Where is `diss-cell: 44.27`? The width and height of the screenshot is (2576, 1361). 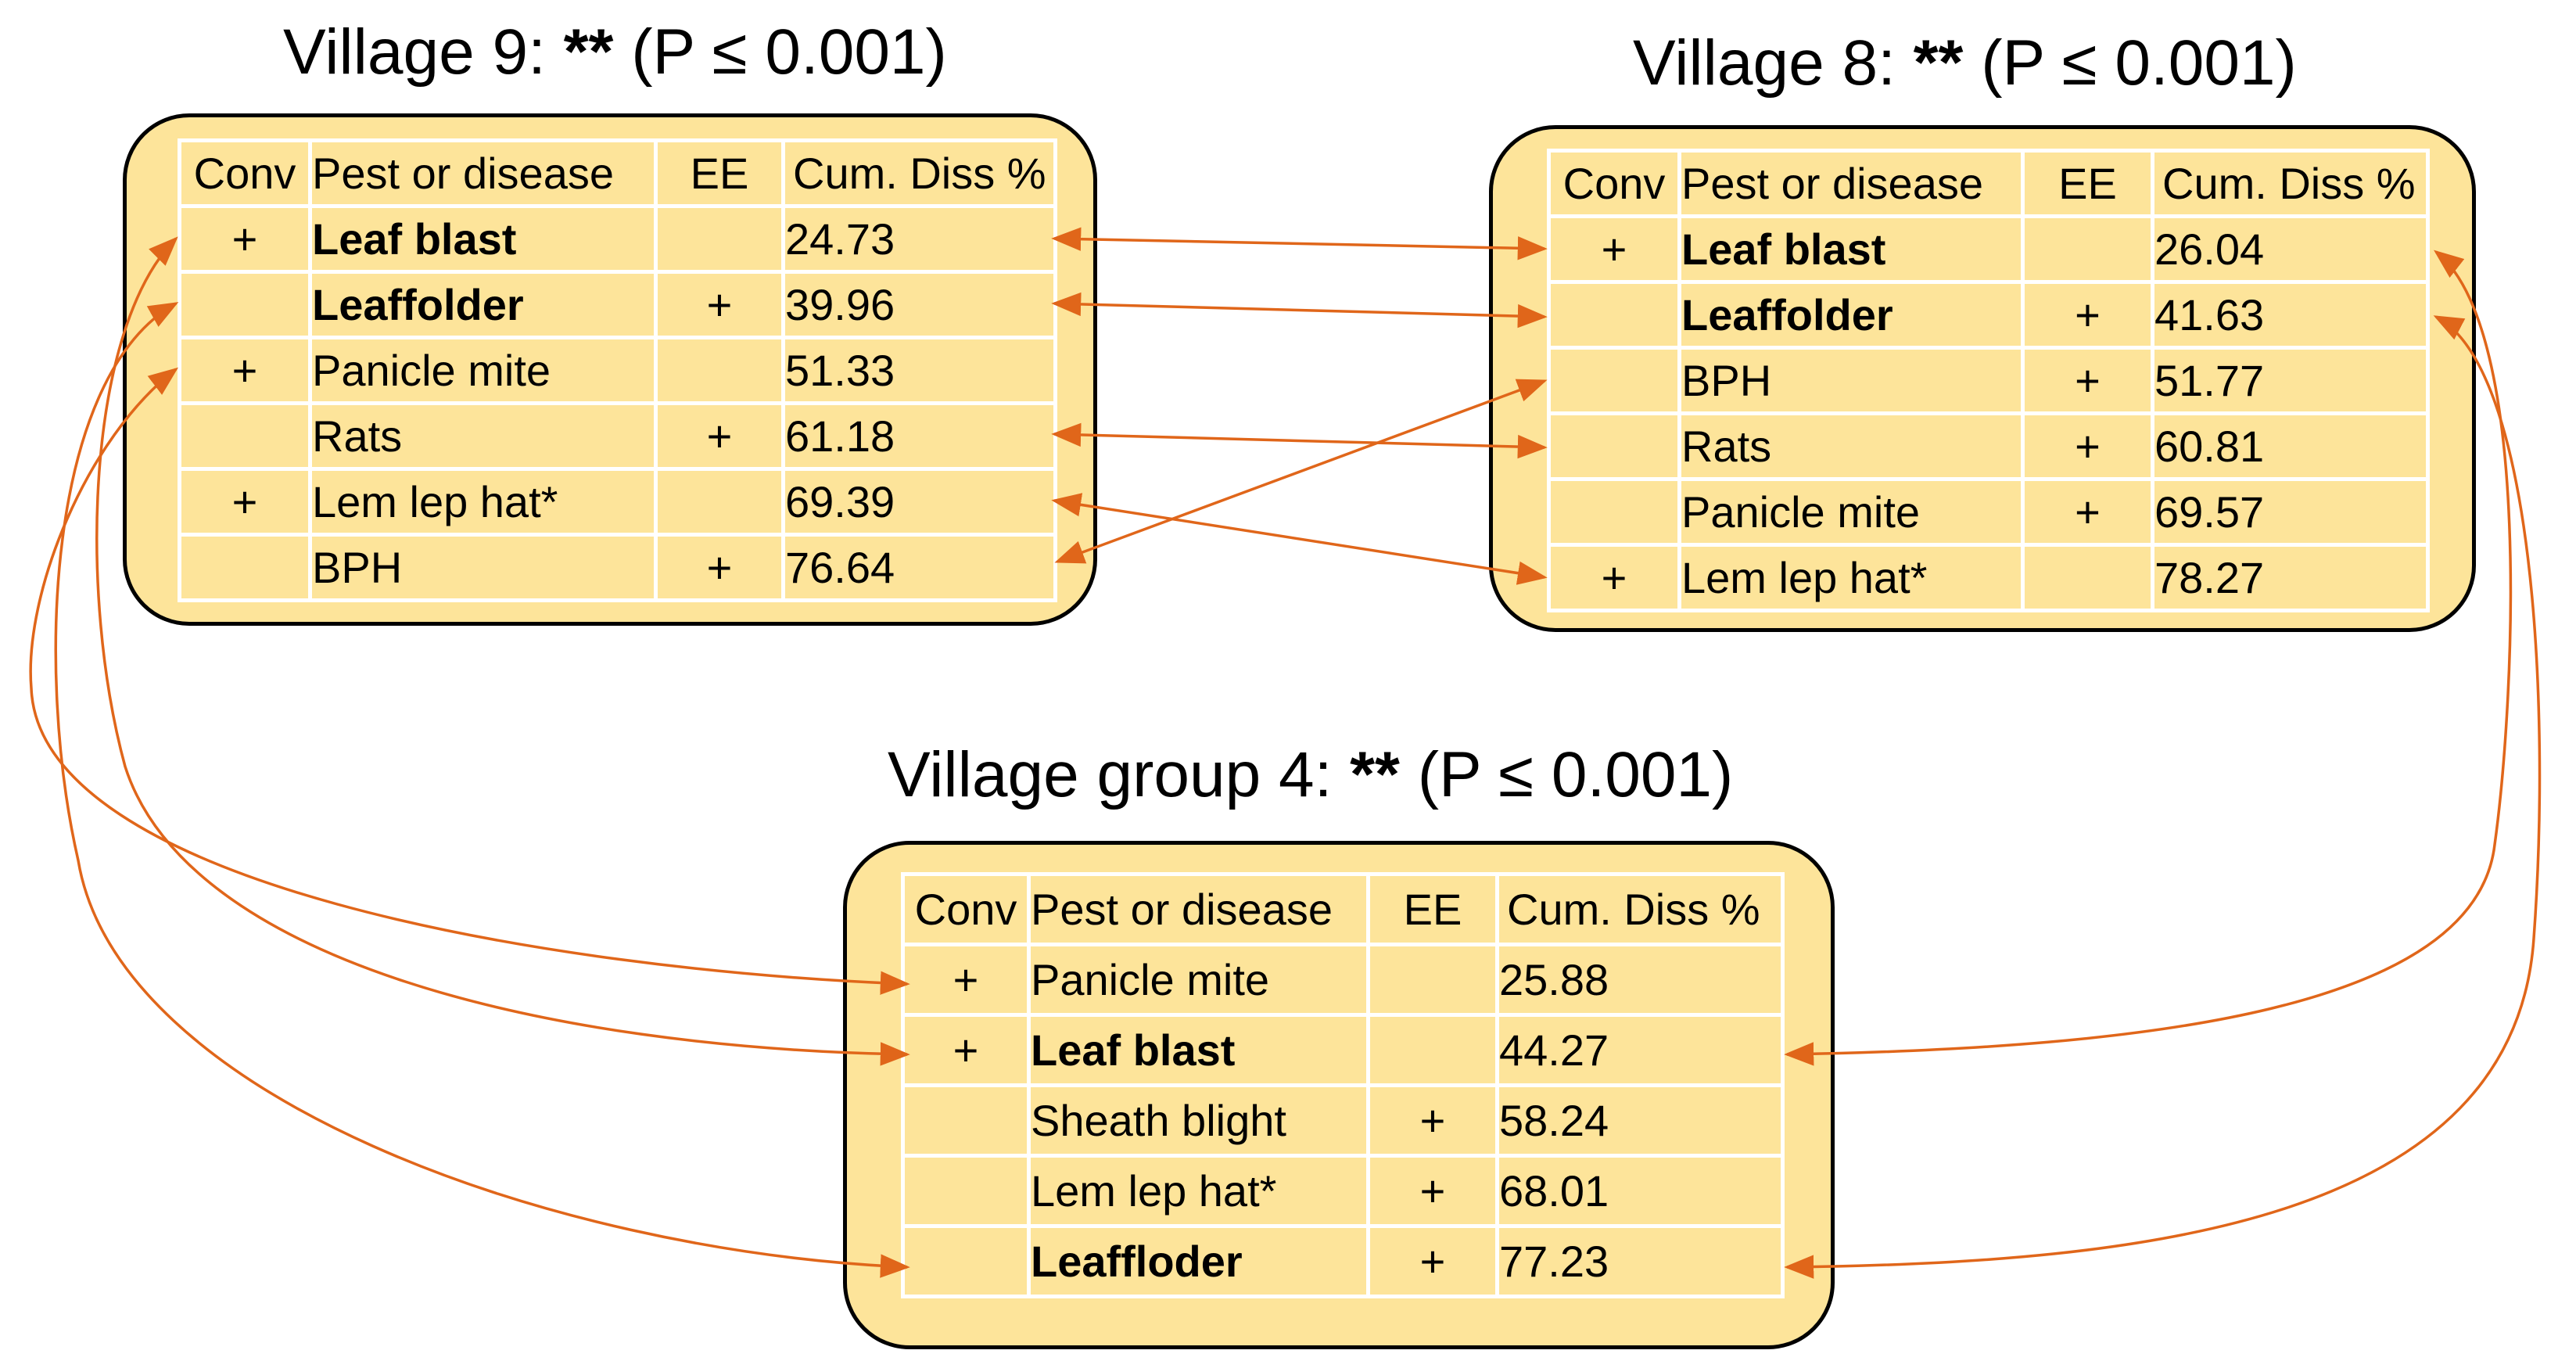
diss-cell: 44.27 is located at coordinates (1640, 1050).